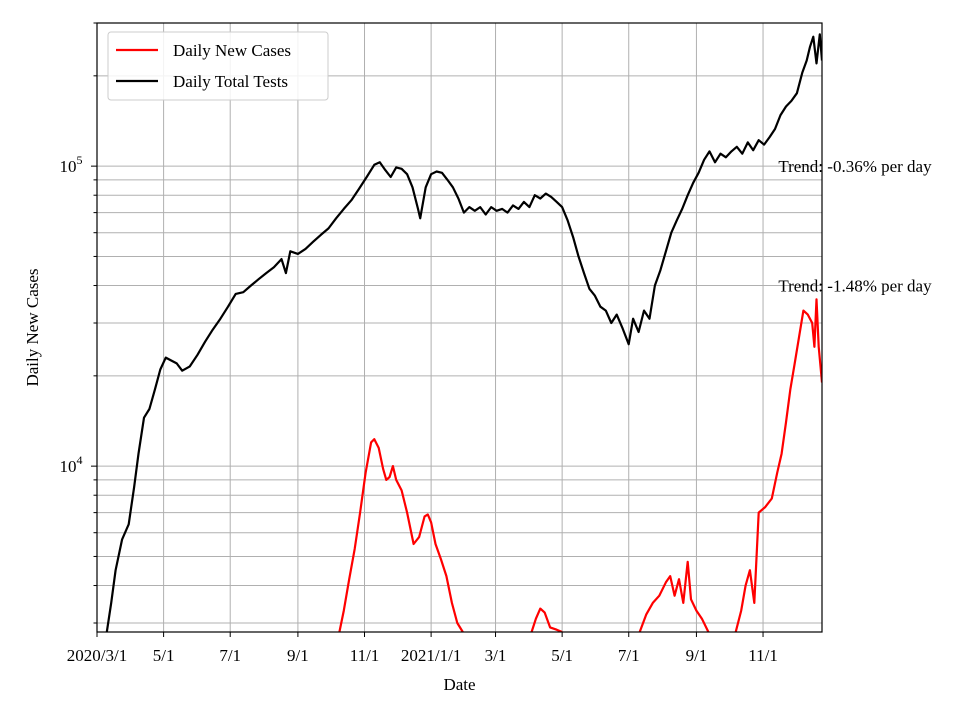 Image resolution: width=960 pixels, height=720 pixels. What do you see at coordinates (496, 655) in the screenshot?
I see `x-tick-label: 3/1` at bounding box center [496, 655].